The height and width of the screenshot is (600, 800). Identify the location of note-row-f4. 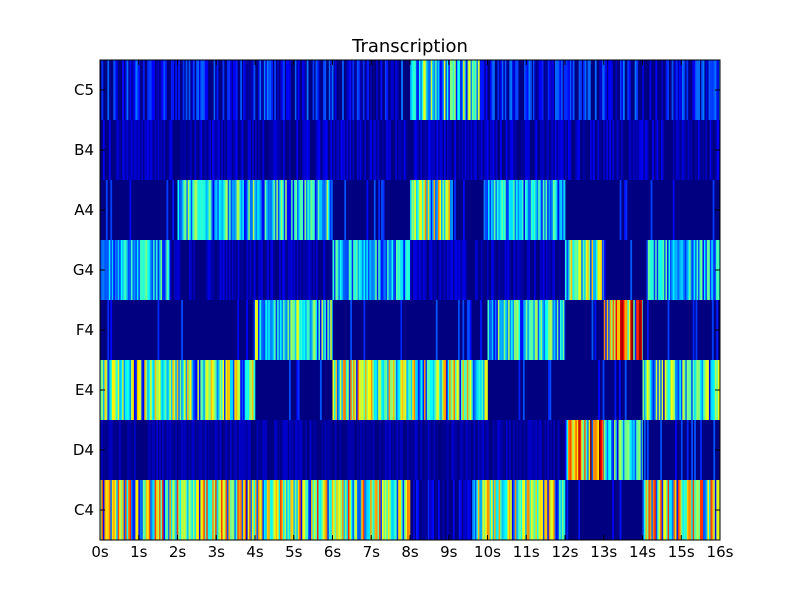
(413, 330).